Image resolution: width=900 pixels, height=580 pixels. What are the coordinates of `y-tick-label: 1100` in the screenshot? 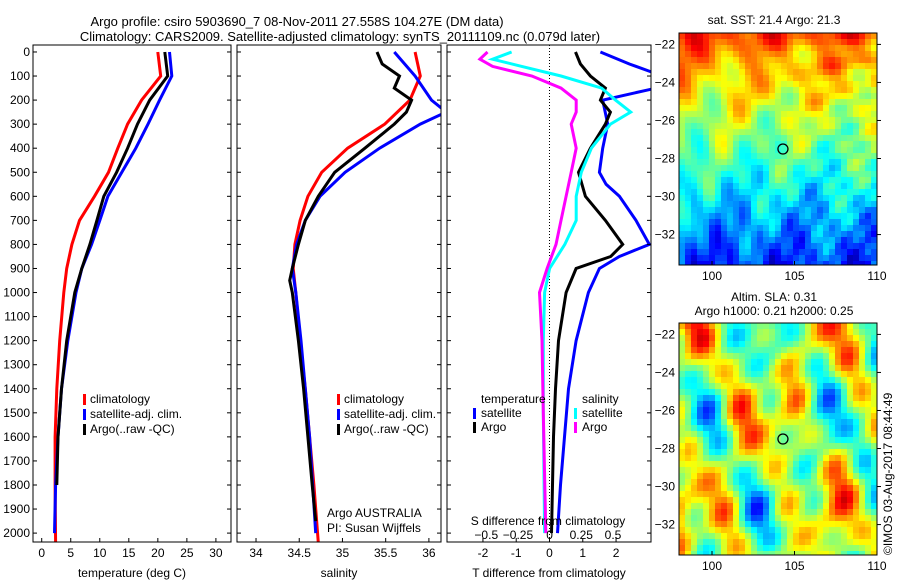 It's located at (17, 317).